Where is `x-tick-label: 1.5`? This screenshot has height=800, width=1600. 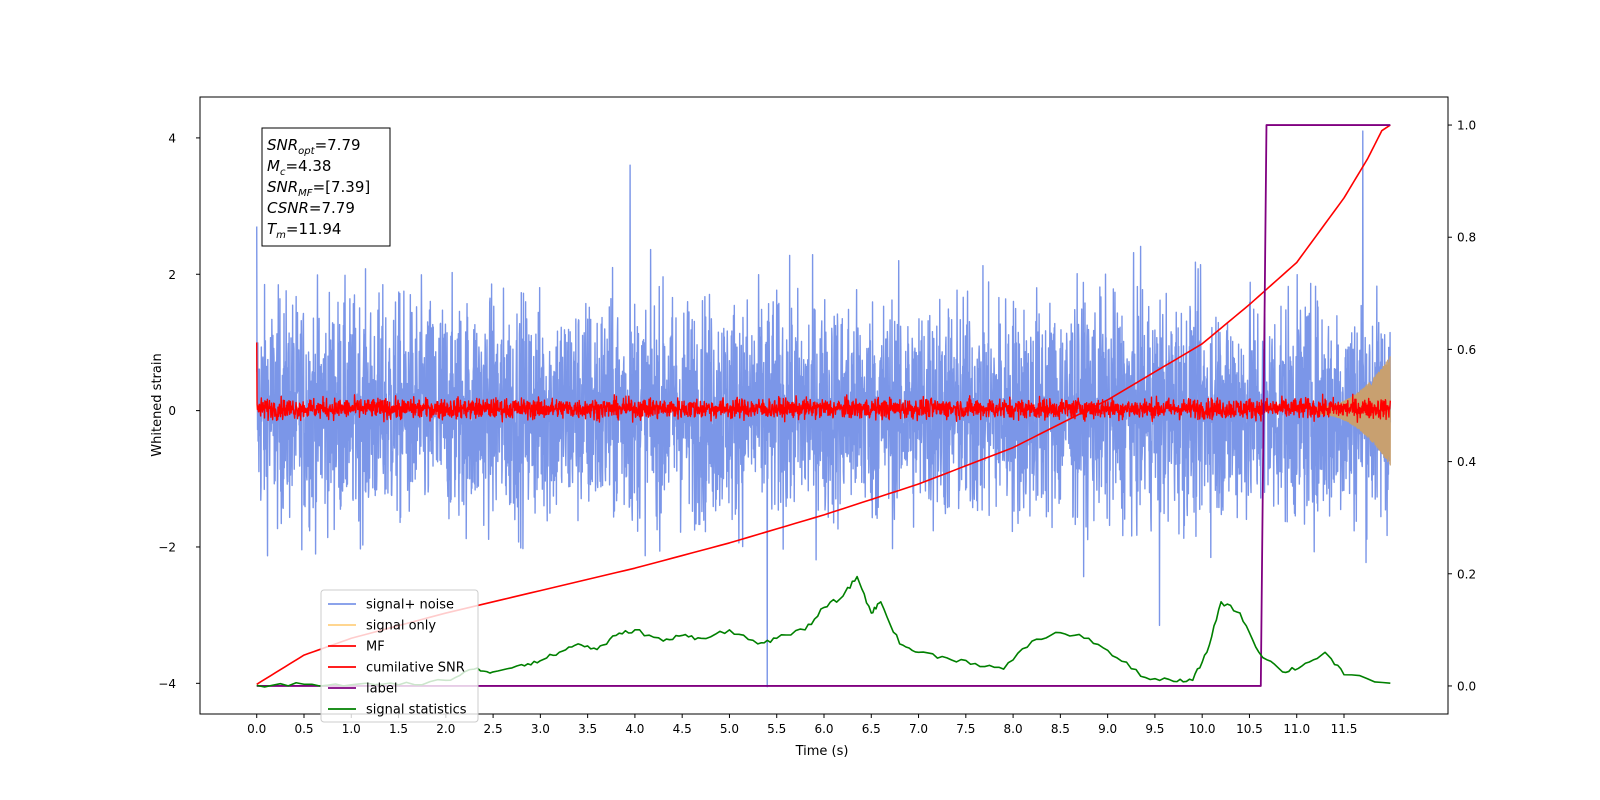
x-tick-label: 1.5 is located at coordinates (398, 729).